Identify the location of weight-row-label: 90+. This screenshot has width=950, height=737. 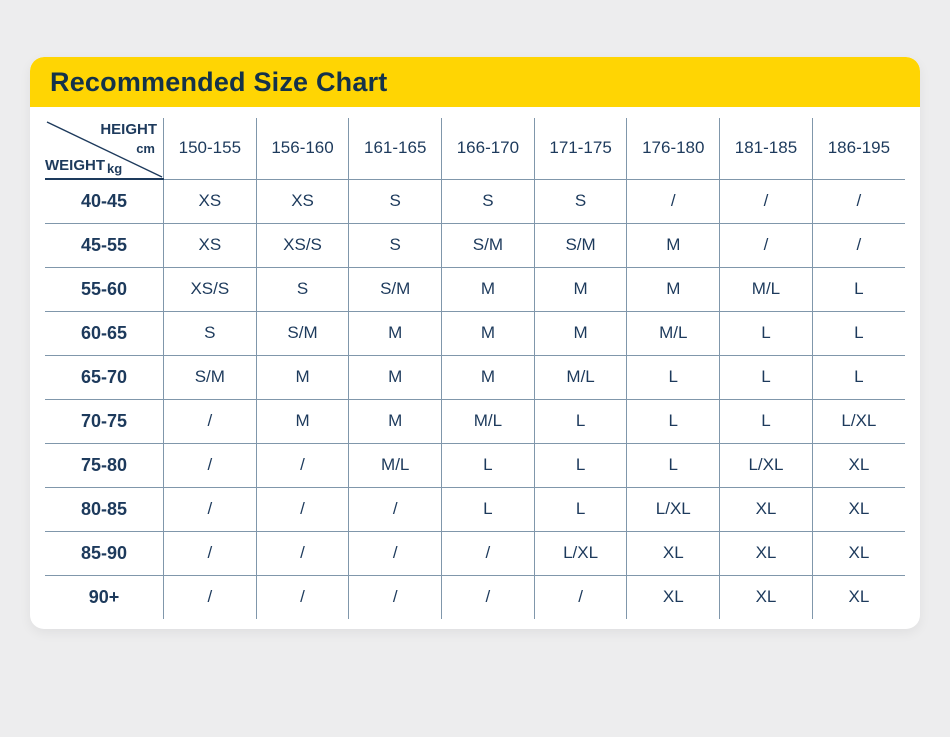
(104, 596).